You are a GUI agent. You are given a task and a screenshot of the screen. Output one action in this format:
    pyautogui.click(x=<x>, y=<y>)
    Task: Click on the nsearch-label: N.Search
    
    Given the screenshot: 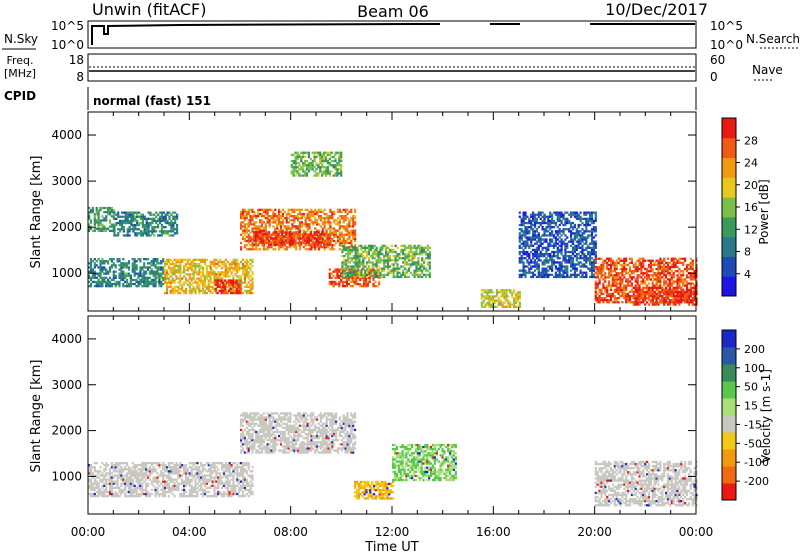 What is the action you would take?
    pyautogui.click(x=773, y=39)
    